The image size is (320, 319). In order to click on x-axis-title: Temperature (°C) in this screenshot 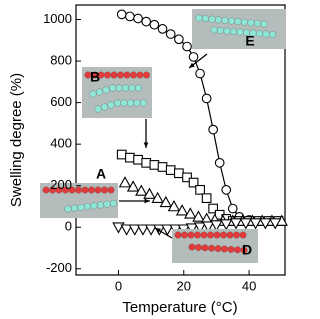, I will do `click(179, 307)`.